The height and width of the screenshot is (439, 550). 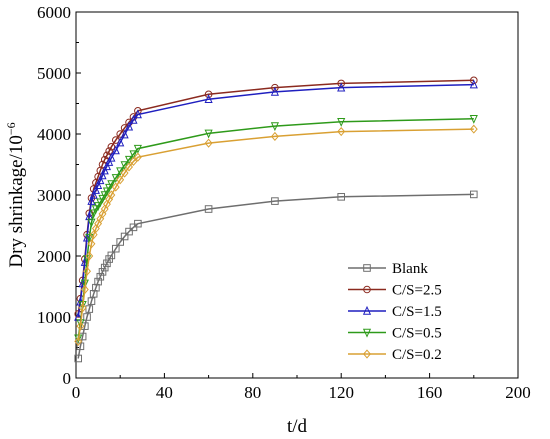 I want to click on y-tick-label: 0, so click(x=67, y=378).